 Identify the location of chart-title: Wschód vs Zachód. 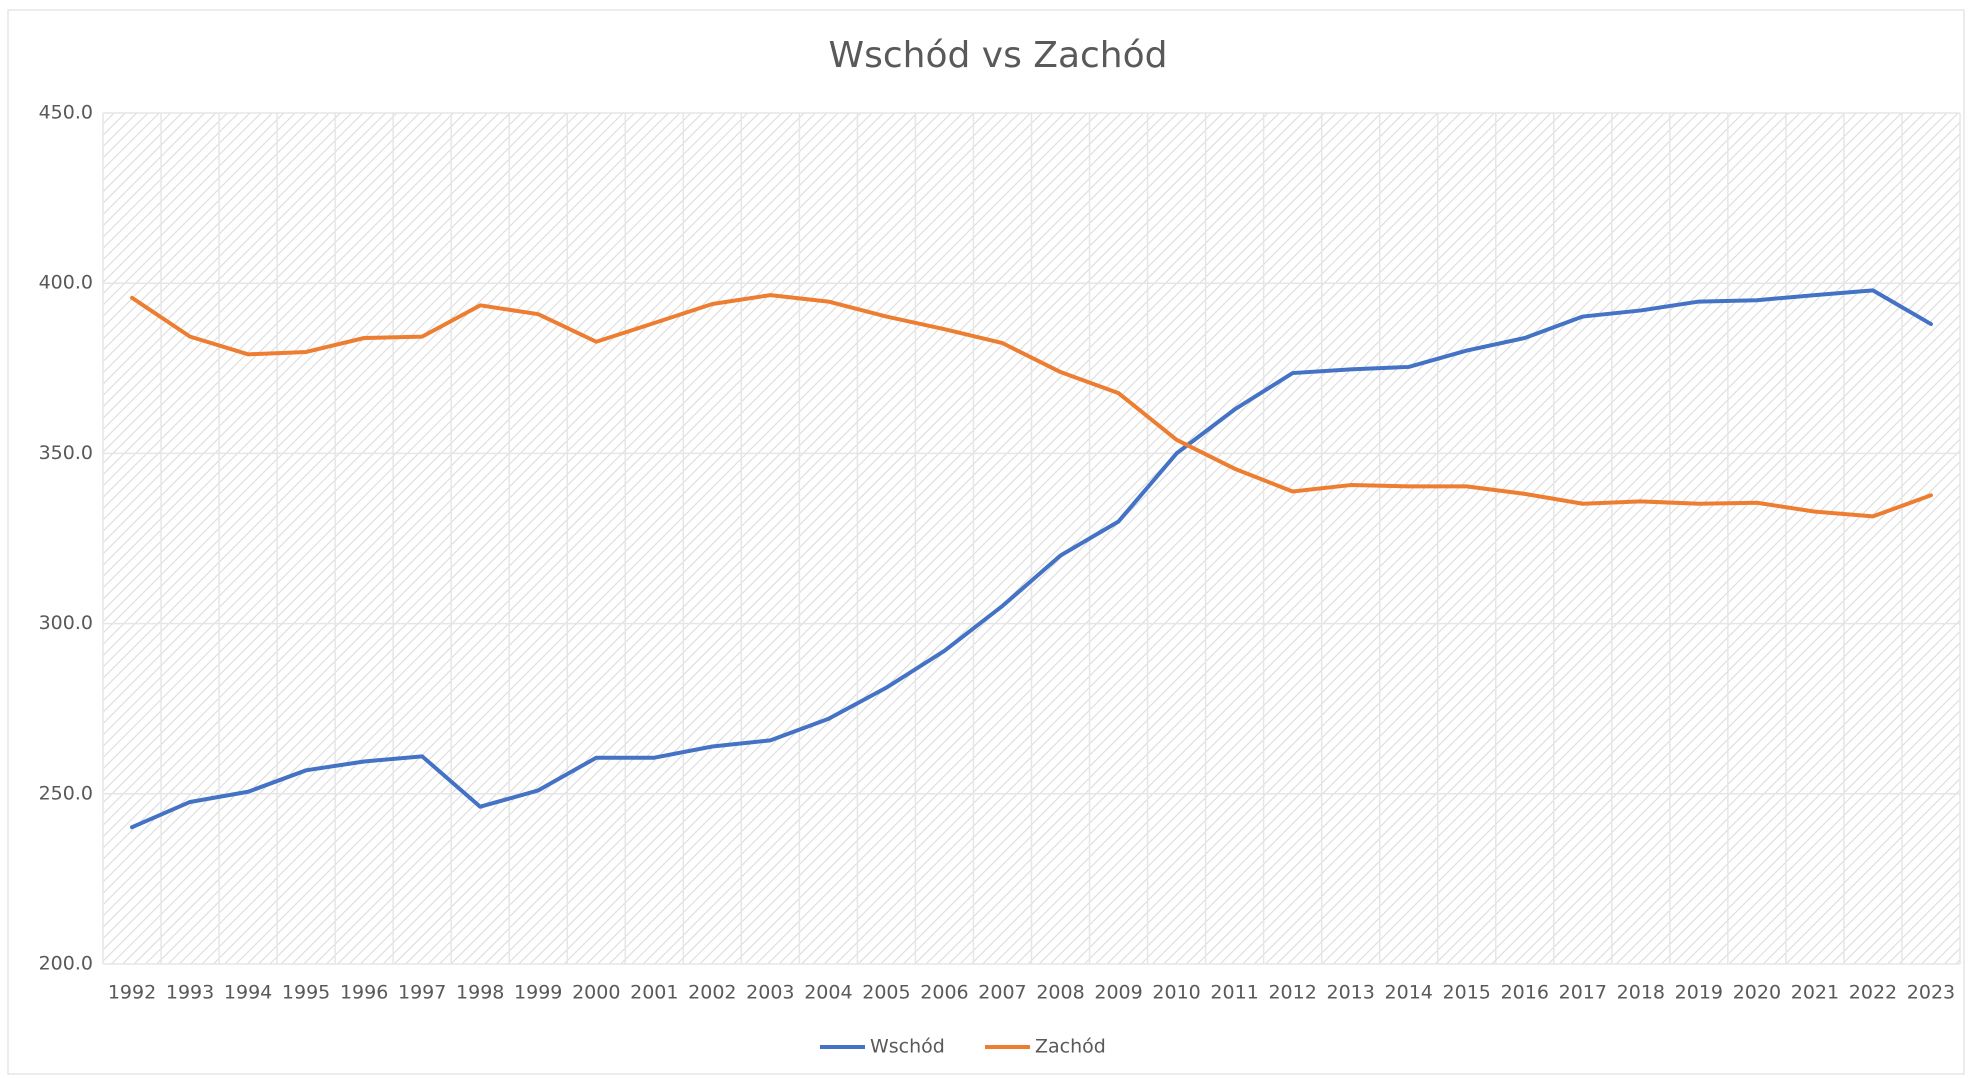
(998, 55).